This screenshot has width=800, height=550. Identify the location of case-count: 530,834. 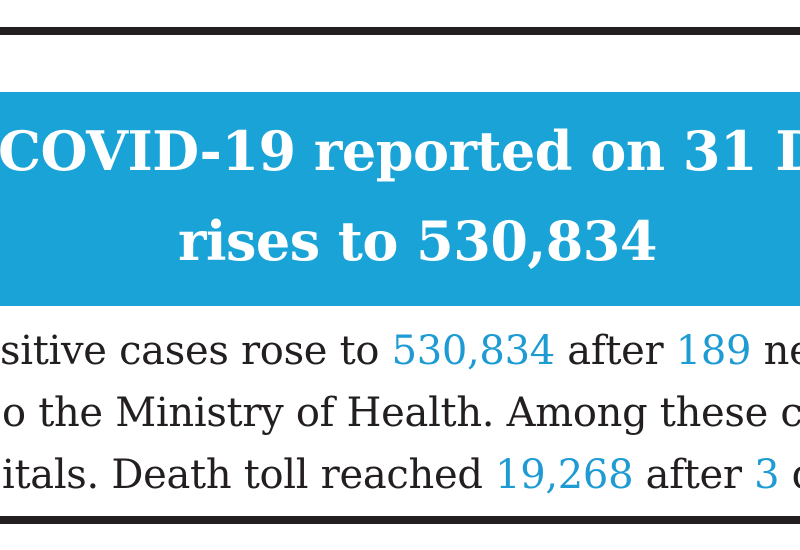
(473, 351).